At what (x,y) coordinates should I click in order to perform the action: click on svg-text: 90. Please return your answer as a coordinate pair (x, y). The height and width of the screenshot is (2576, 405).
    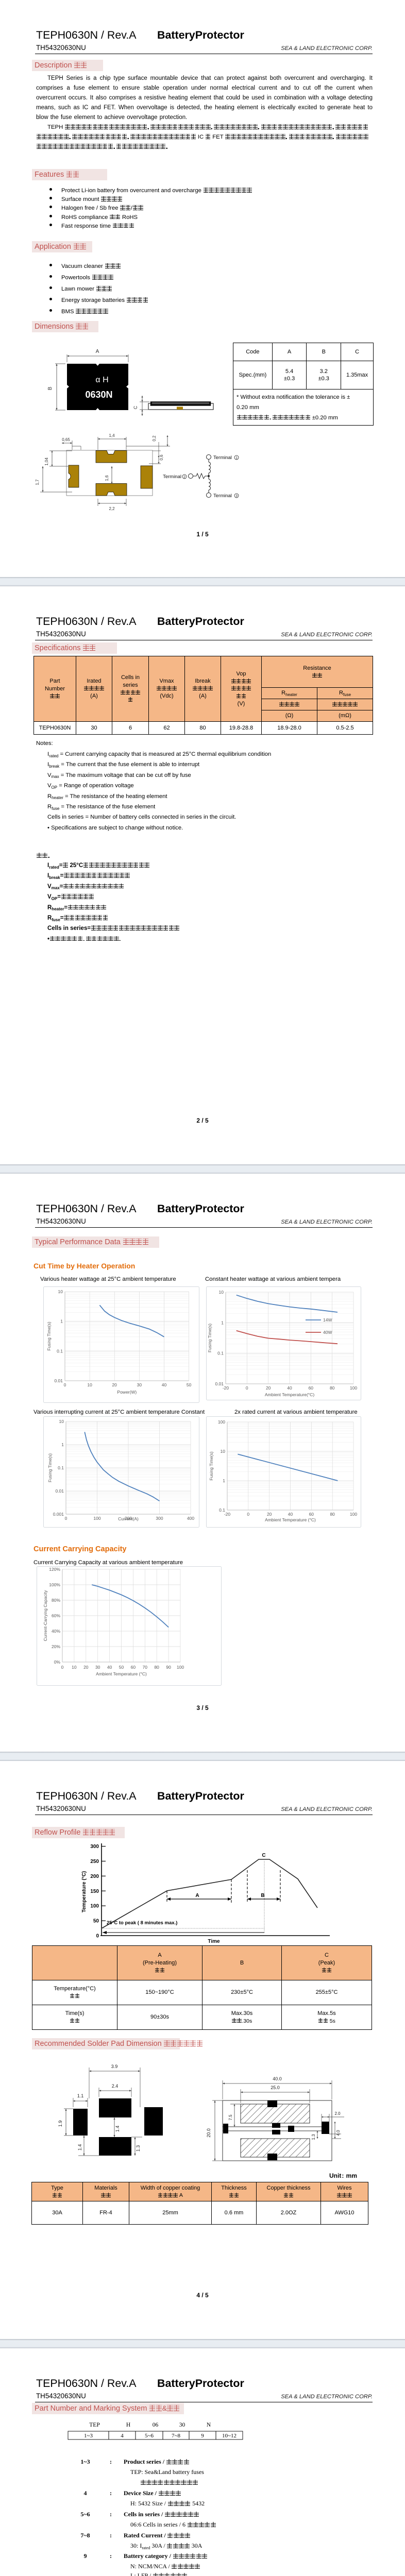
    Looking at the image, I should click on (169, 1667).